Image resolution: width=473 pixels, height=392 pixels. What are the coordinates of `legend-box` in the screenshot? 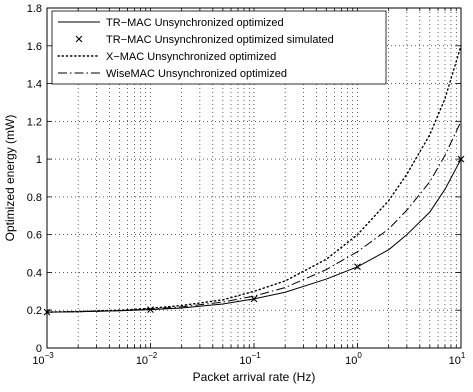 It's located at (219, 47).